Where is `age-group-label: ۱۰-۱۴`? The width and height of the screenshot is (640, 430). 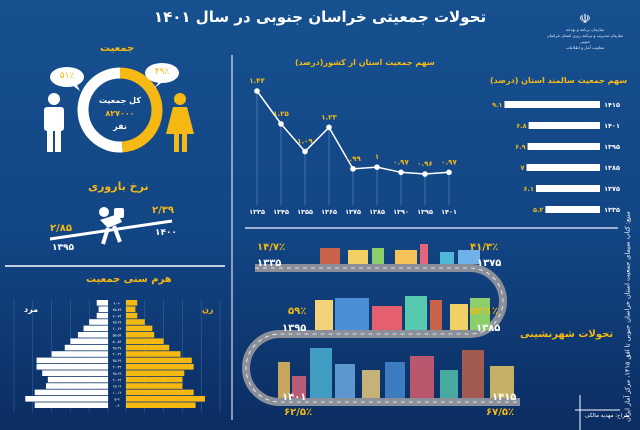
age-group-label: ۱۰-۱۴ is located at coordinates (117, 393).